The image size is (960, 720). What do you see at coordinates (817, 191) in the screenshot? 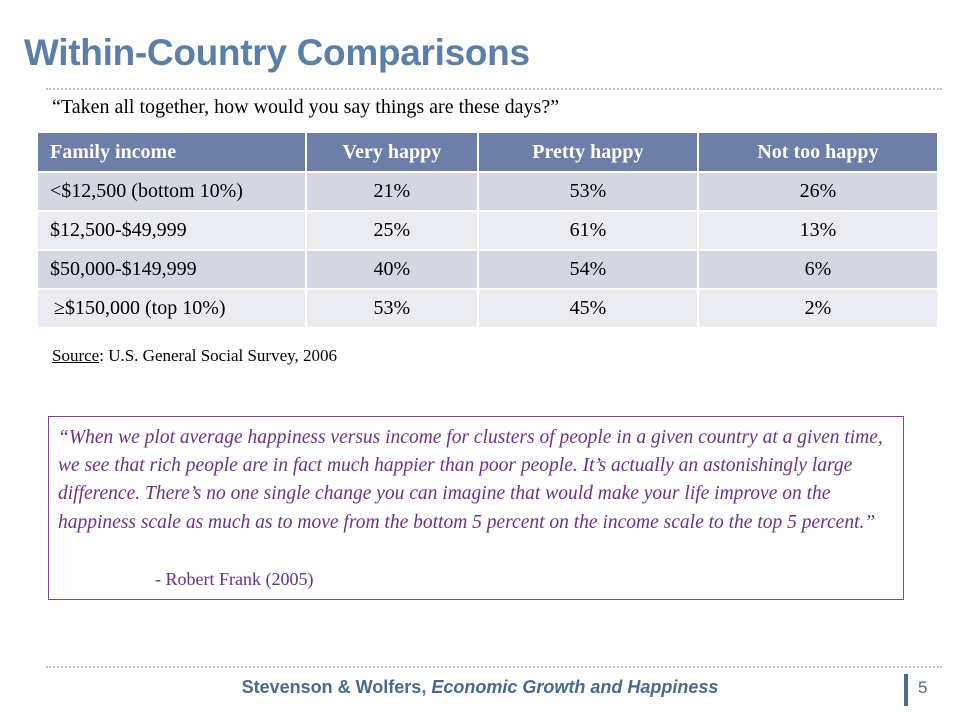
I see `not-too-happy-cell: 26%` at bounding box center [817, 191].